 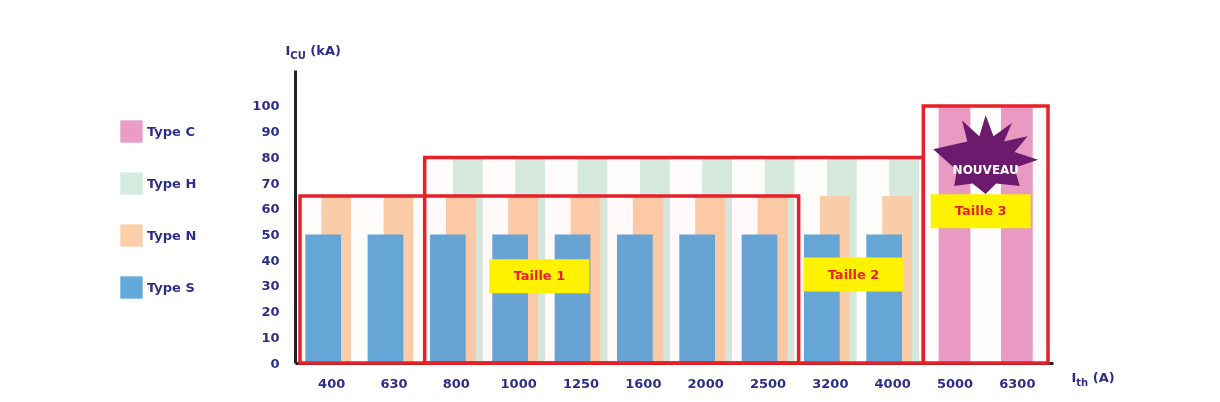 I want to click on legend-label: Type H, so click(x=172, y=183).